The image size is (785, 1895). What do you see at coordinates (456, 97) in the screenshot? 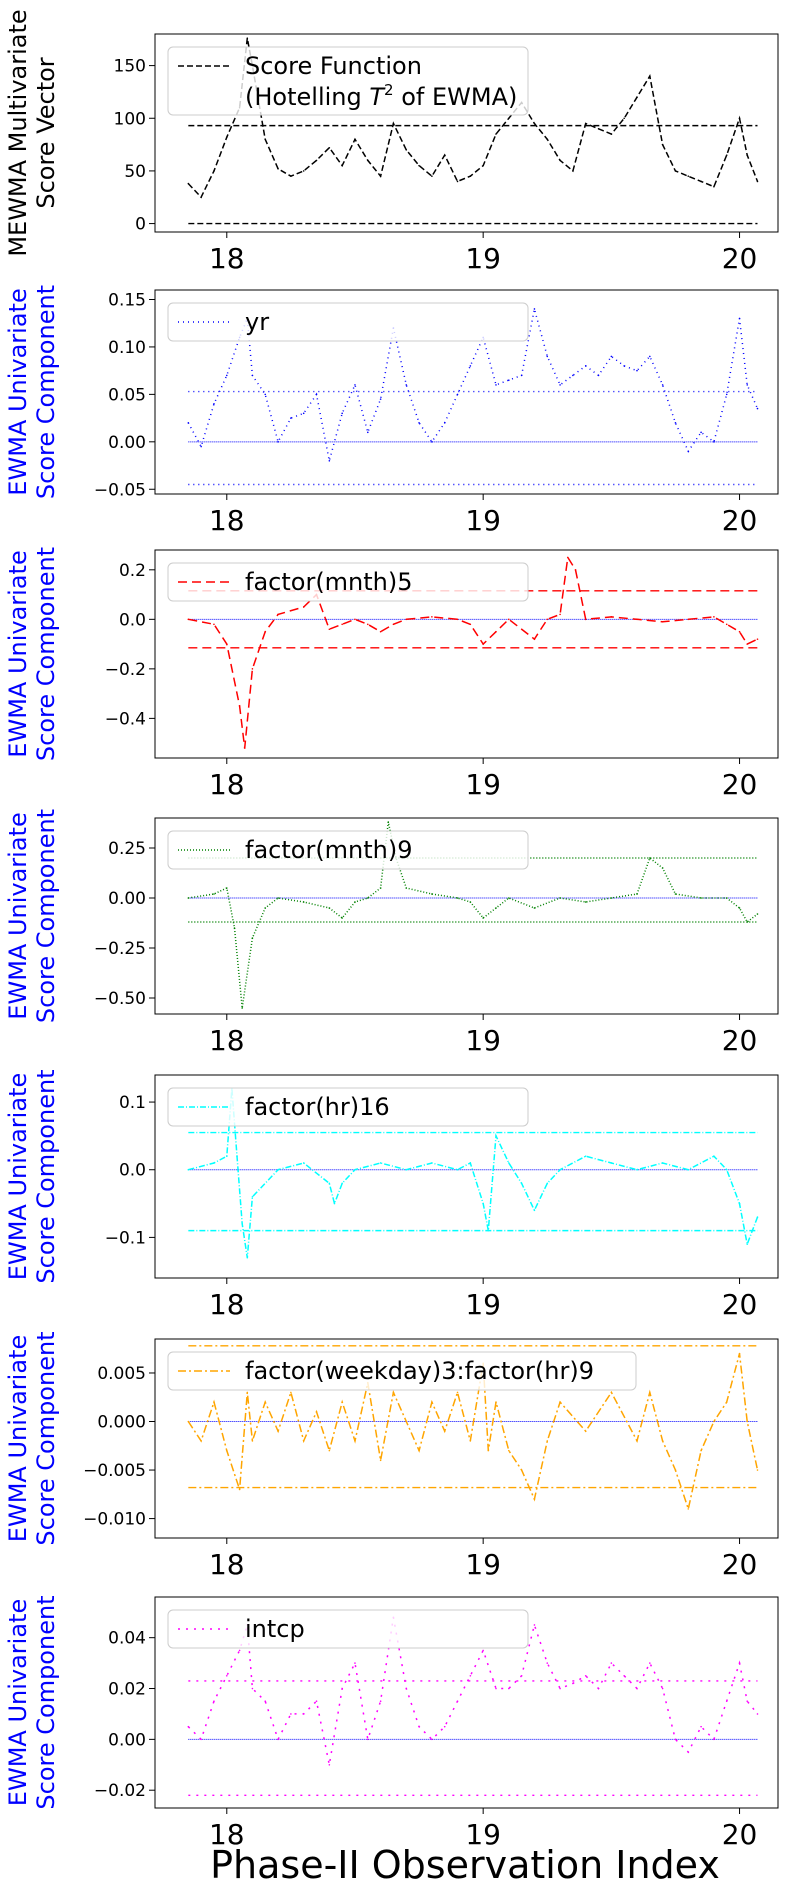
I see `legend-label-part: of EWMA)` at bounding box center [456, 97].